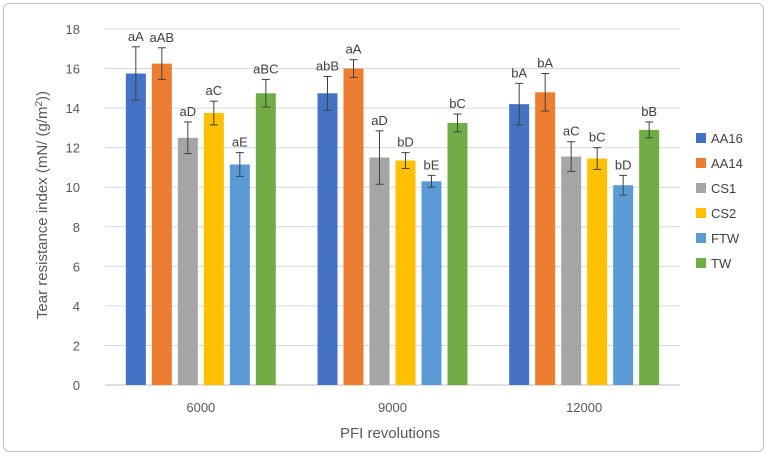  I want to click on legend-label: TW, so click(721, 263).